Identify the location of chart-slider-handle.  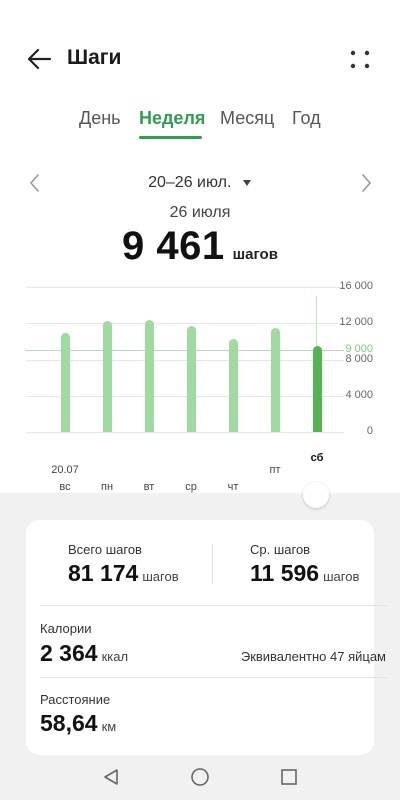
(316, 495).